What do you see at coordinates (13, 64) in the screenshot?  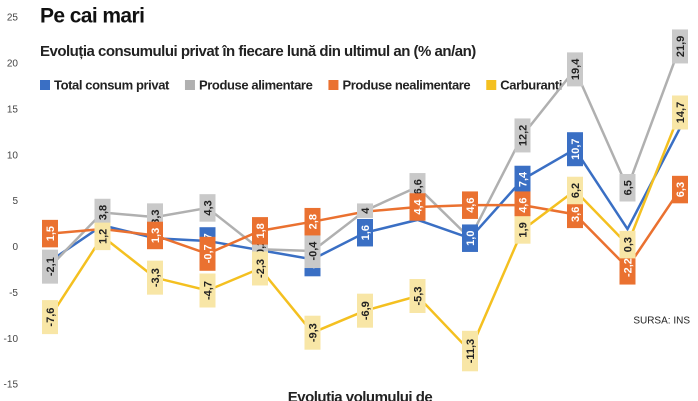 I see `y-tick-label: 20` at bounding box center [13, 64].